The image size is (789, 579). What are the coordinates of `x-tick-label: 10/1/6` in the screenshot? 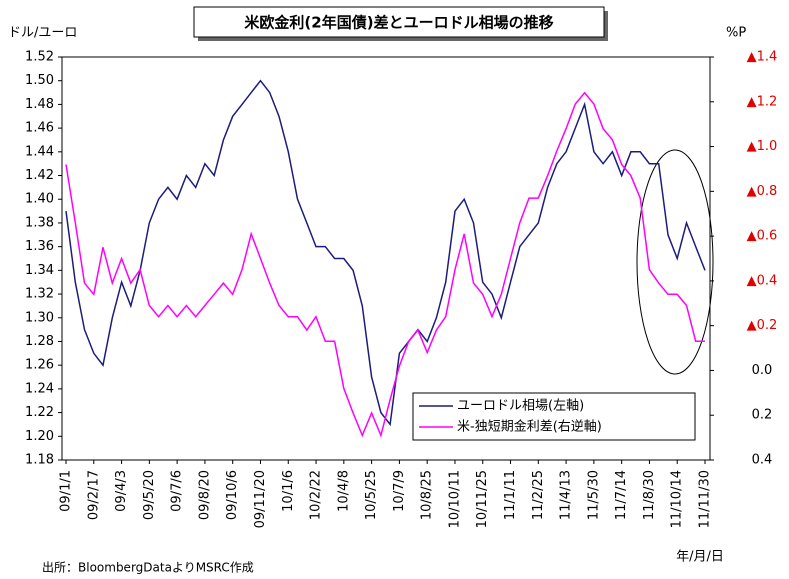 It's located at (288, 491).